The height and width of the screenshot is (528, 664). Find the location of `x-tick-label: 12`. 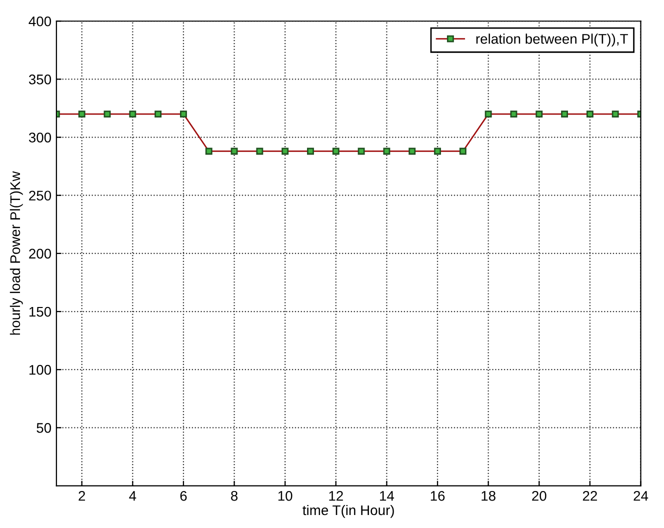

x-tick-label: 12 is located at coordinates (336, 495).